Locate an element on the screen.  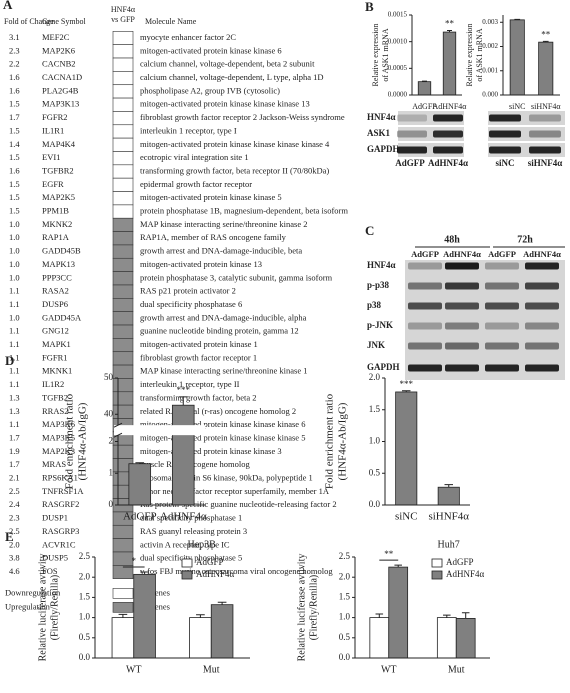
fold-change: 1.6 is located at coordinates (14, 170).